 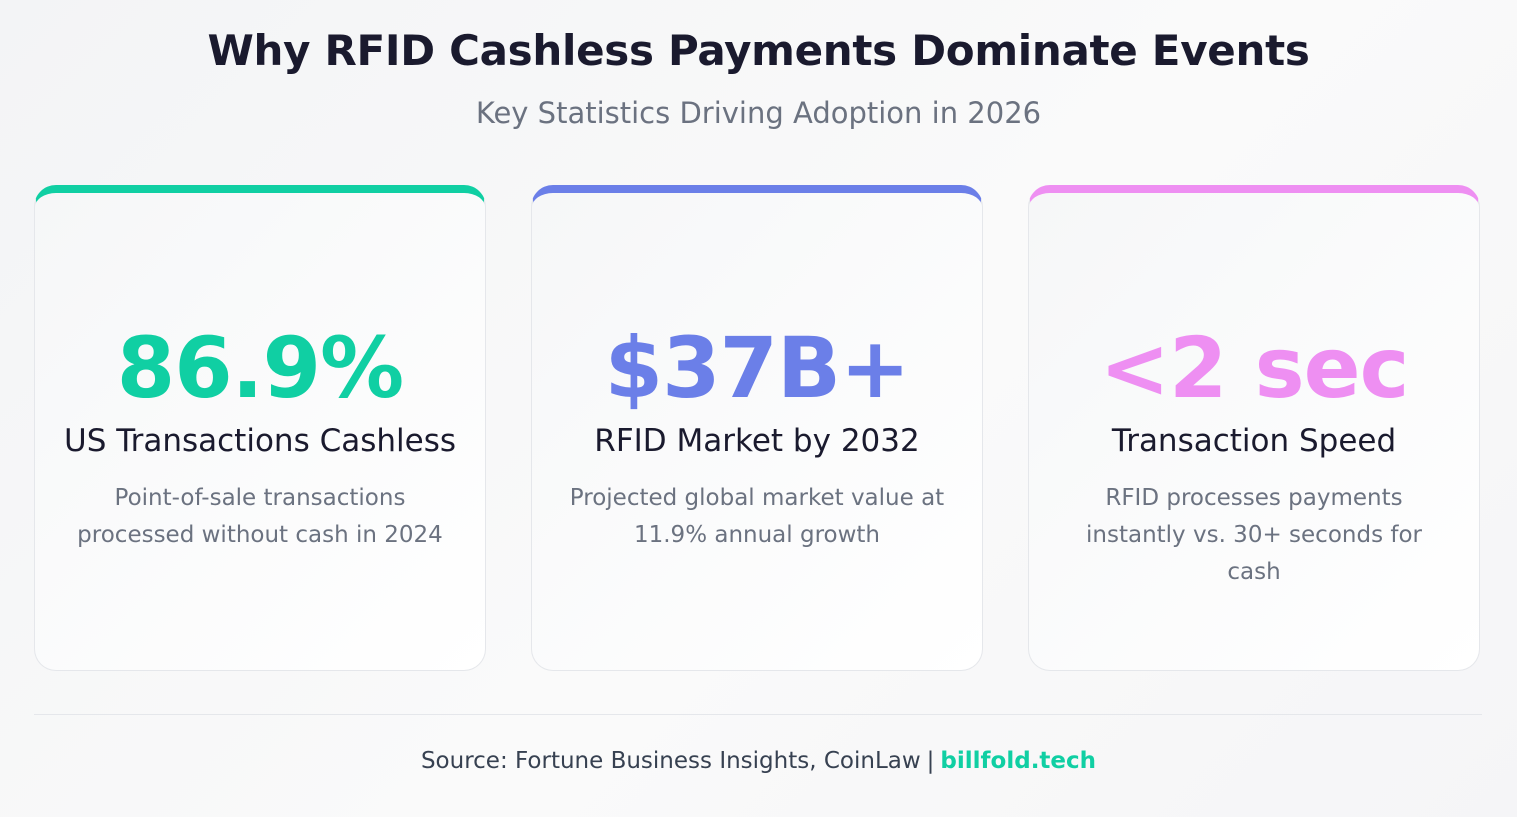 What do you see at coordinates (260, 441) in the screenshot?
I see `stat-label: US Transactions Cashless` at bounding box center [260, 441].